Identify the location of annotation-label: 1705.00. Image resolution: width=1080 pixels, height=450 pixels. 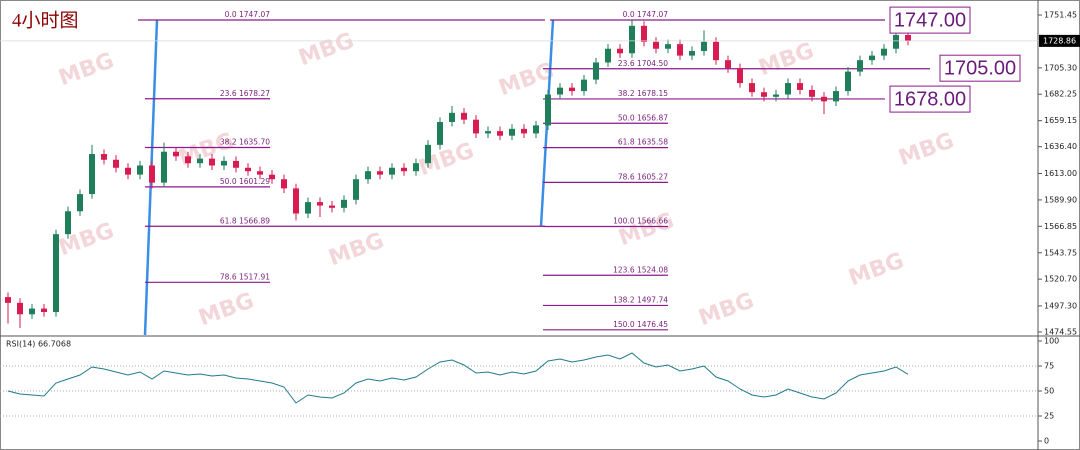
(980, 68).